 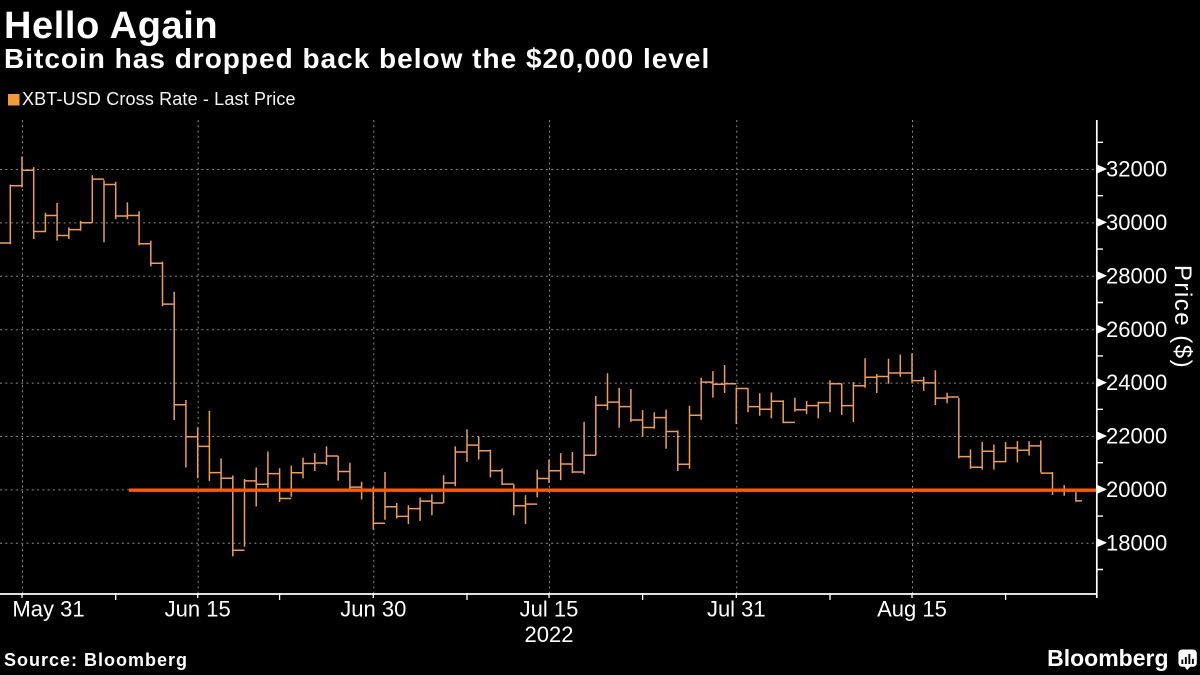 What do you see at coordinates (96, 660) in the screenshot?
I see `svg-text: Source: Bloomberg` at bounding box center [96, 660].